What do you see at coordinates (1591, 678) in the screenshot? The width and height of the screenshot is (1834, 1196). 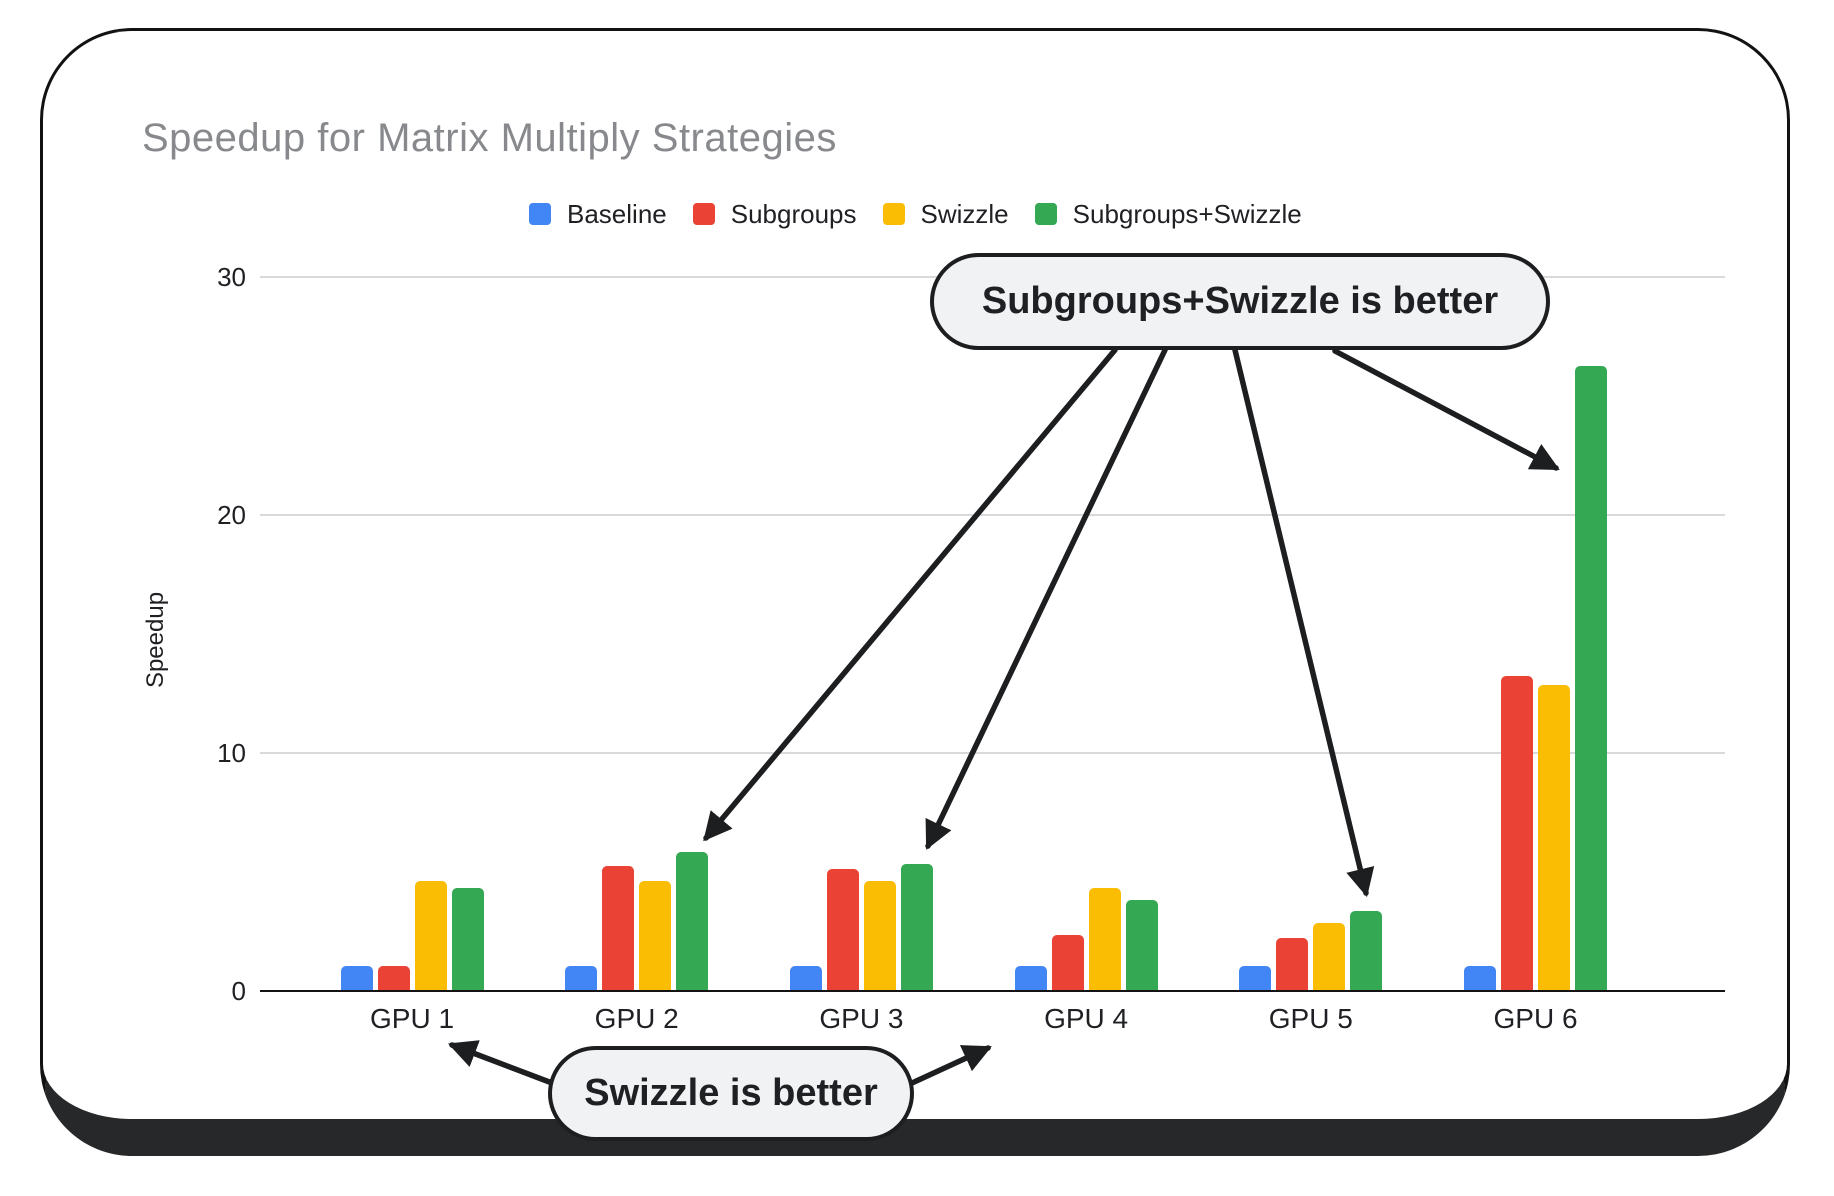 I see `bar-gpu6-subgroups-swizzle` at bounding box center [1591, 678].